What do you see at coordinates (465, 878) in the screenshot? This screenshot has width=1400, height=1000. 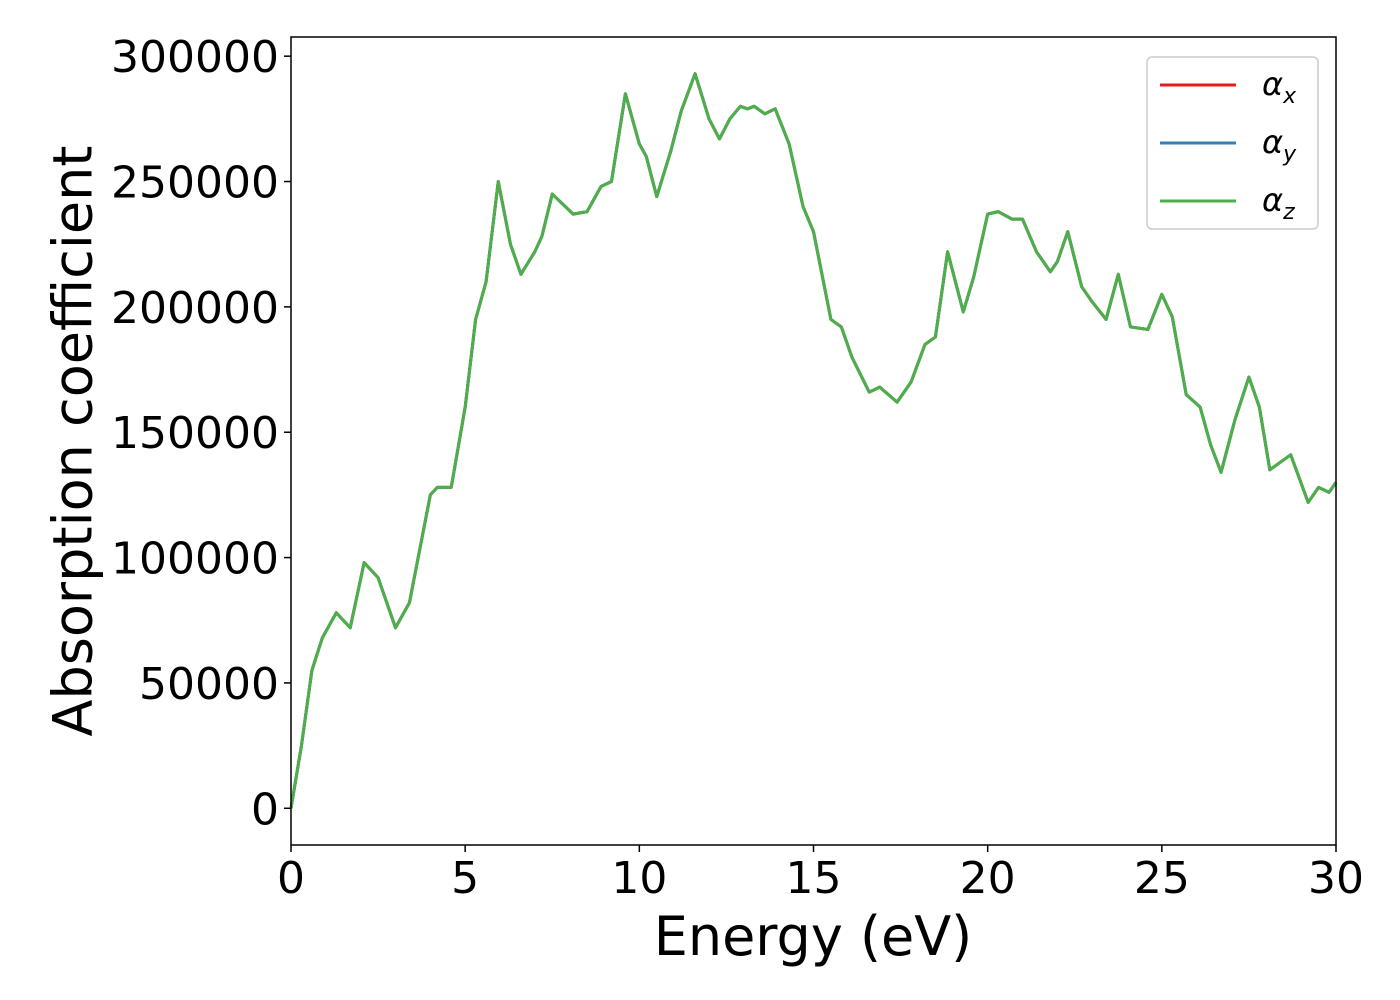 I see `x-tick-label: 5` at bounding box center [465, 878].